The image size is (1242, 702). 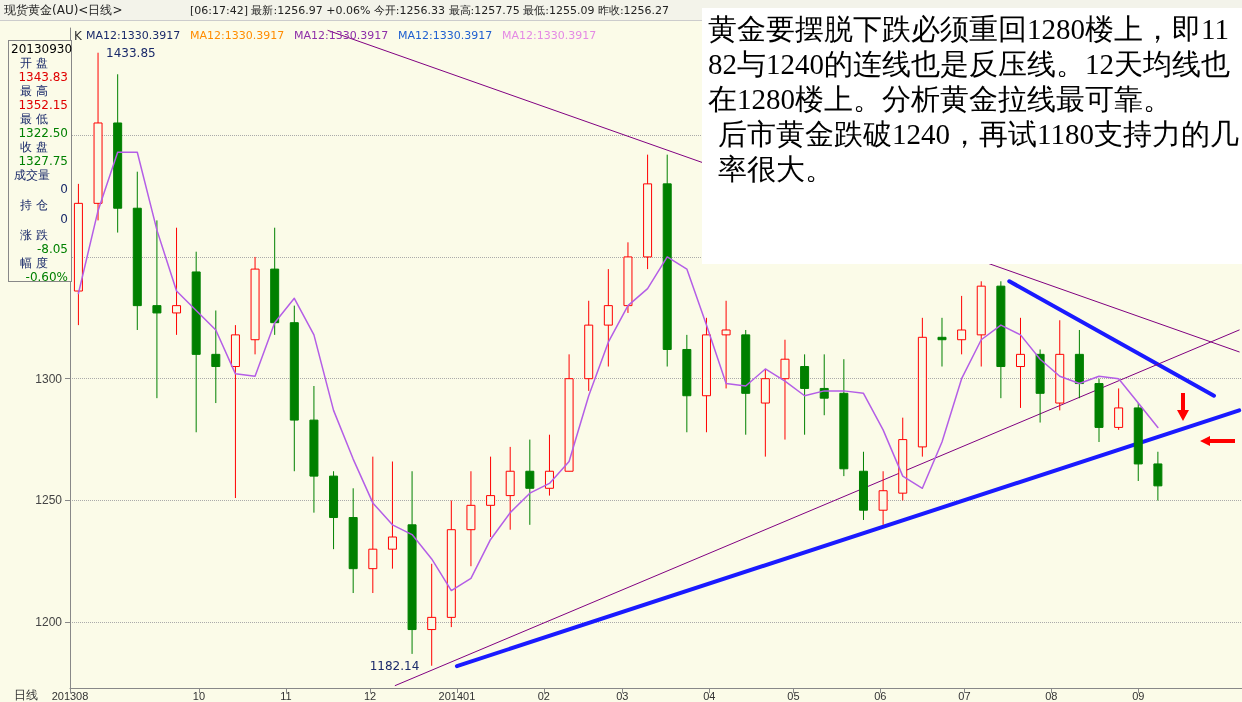 What do you see at coordinates (32, 175) in the screenshot?
I see `text: 成交量` at bounding box center [32, 175].